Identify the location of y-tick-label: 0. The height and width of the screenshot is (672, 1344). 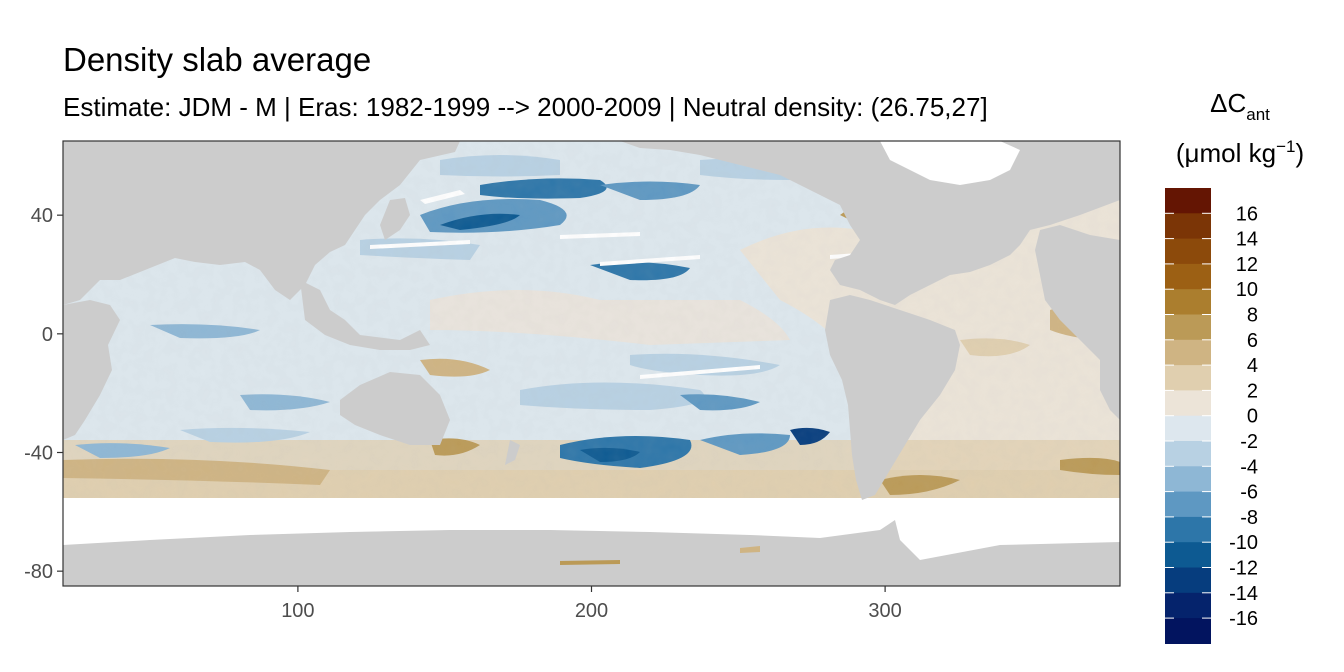
(47, 335).